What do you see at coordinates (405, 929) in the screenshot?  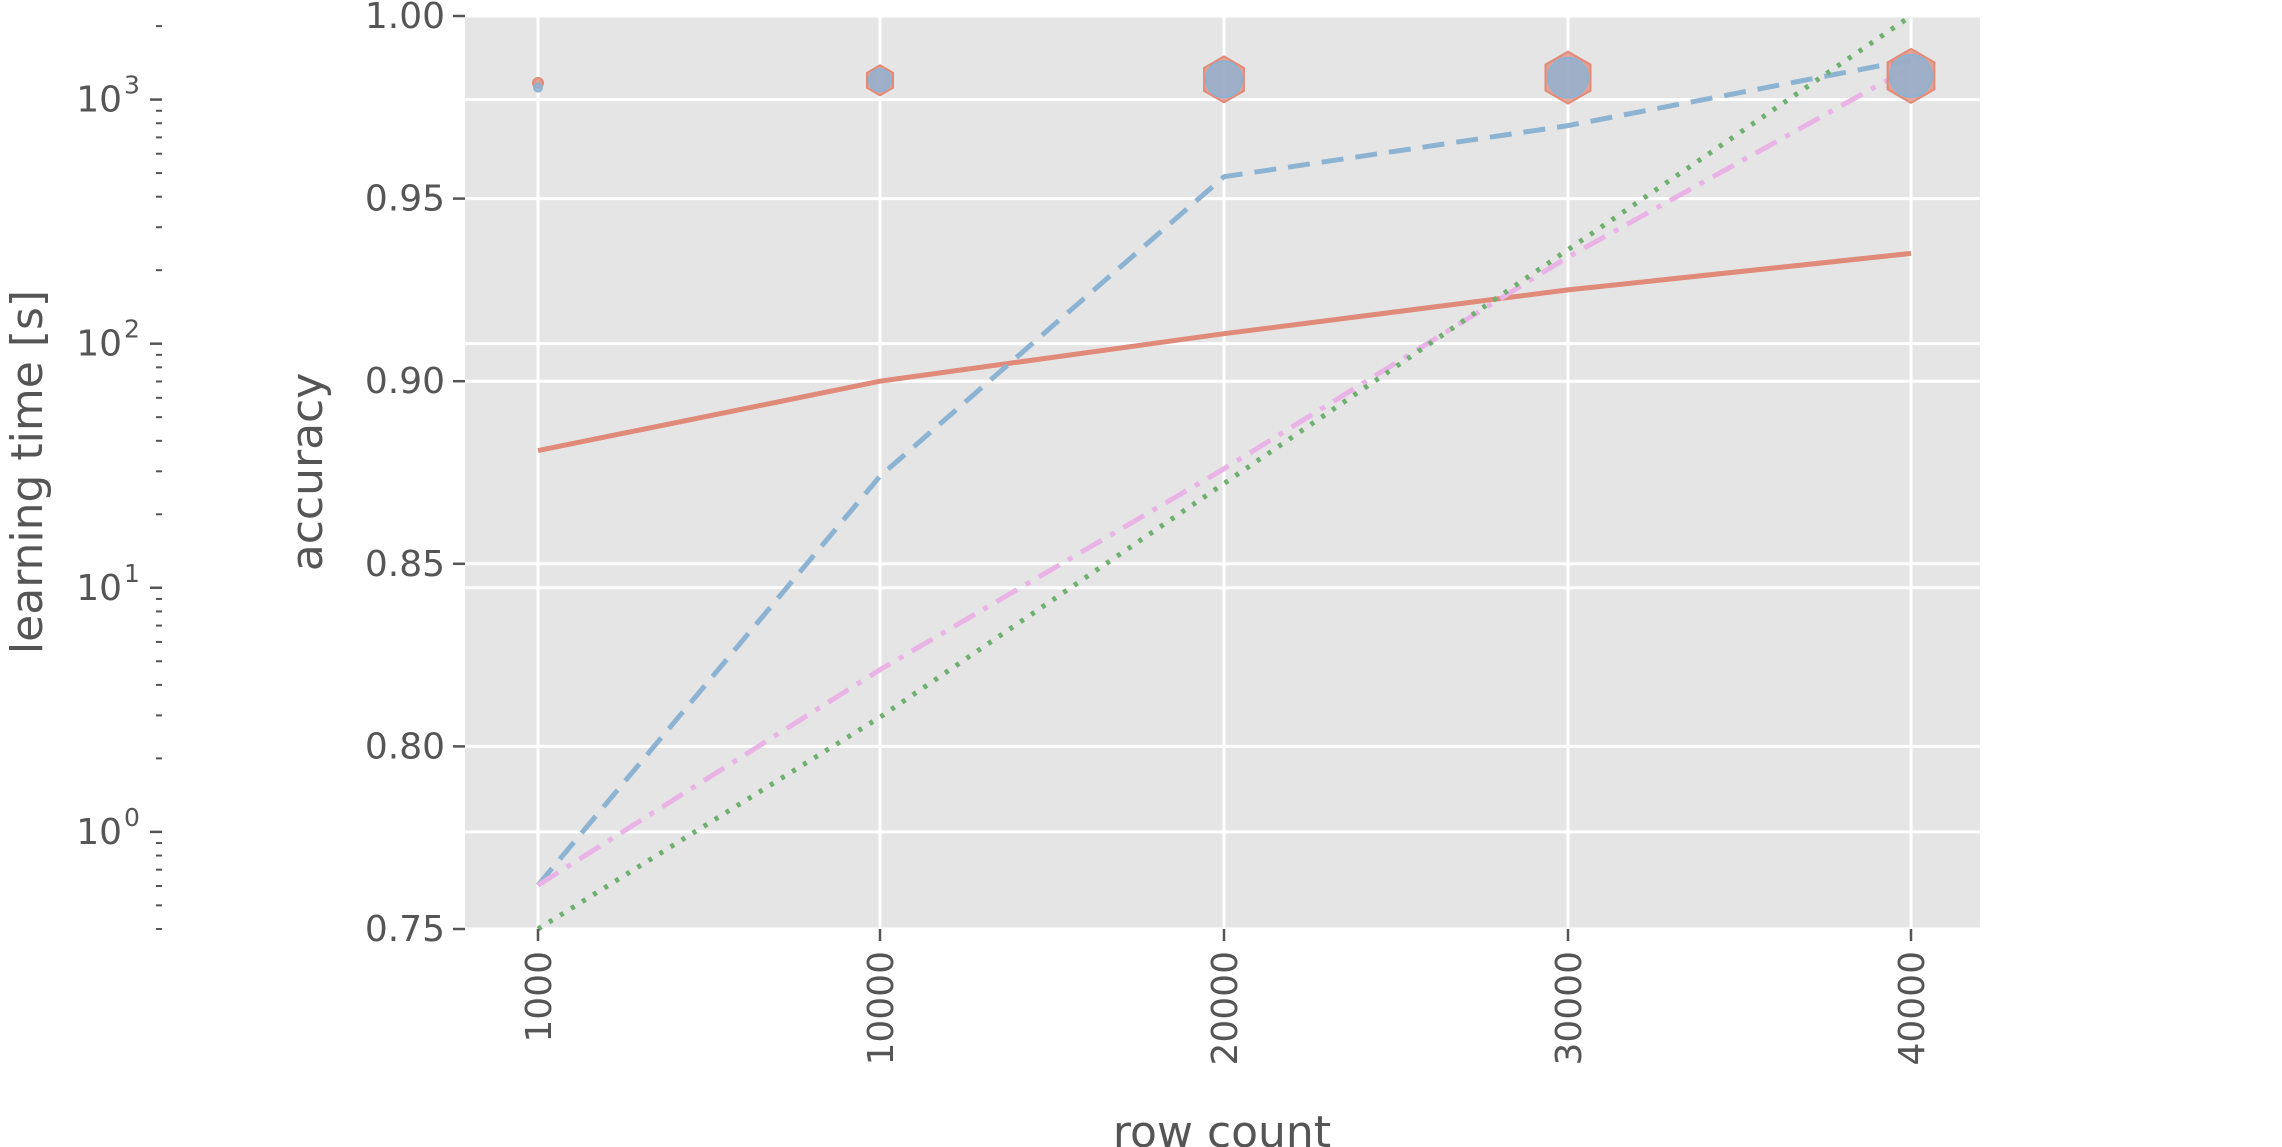 I see `accuracy-tick-label: 0.75` at bounding box center [405, 929].